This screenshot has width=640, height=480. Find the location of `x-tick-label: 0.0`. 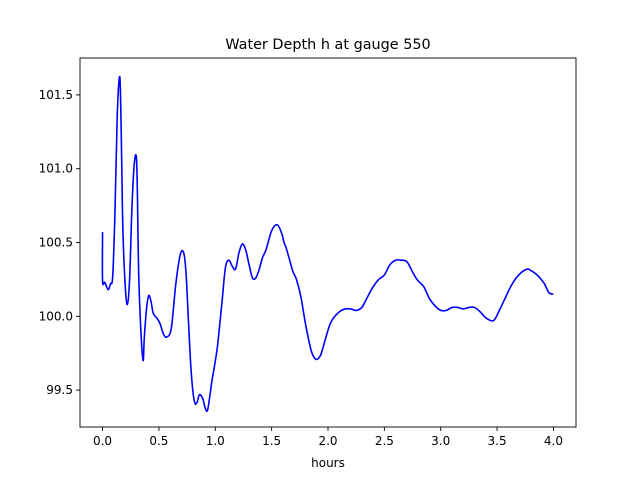

x-tick-label: 0.0 is located at coordinates (102, 441).